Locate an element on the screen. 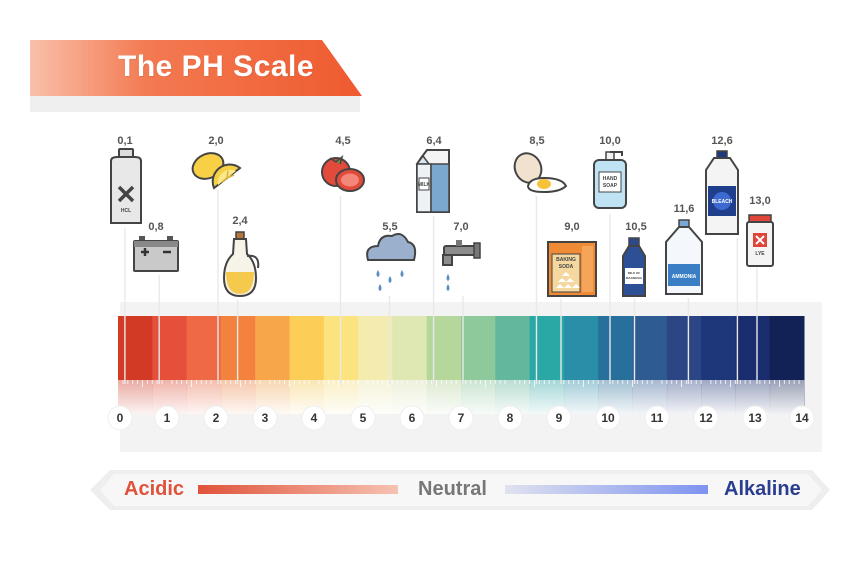  ph-color-scale is located at coordinates (461, 348).